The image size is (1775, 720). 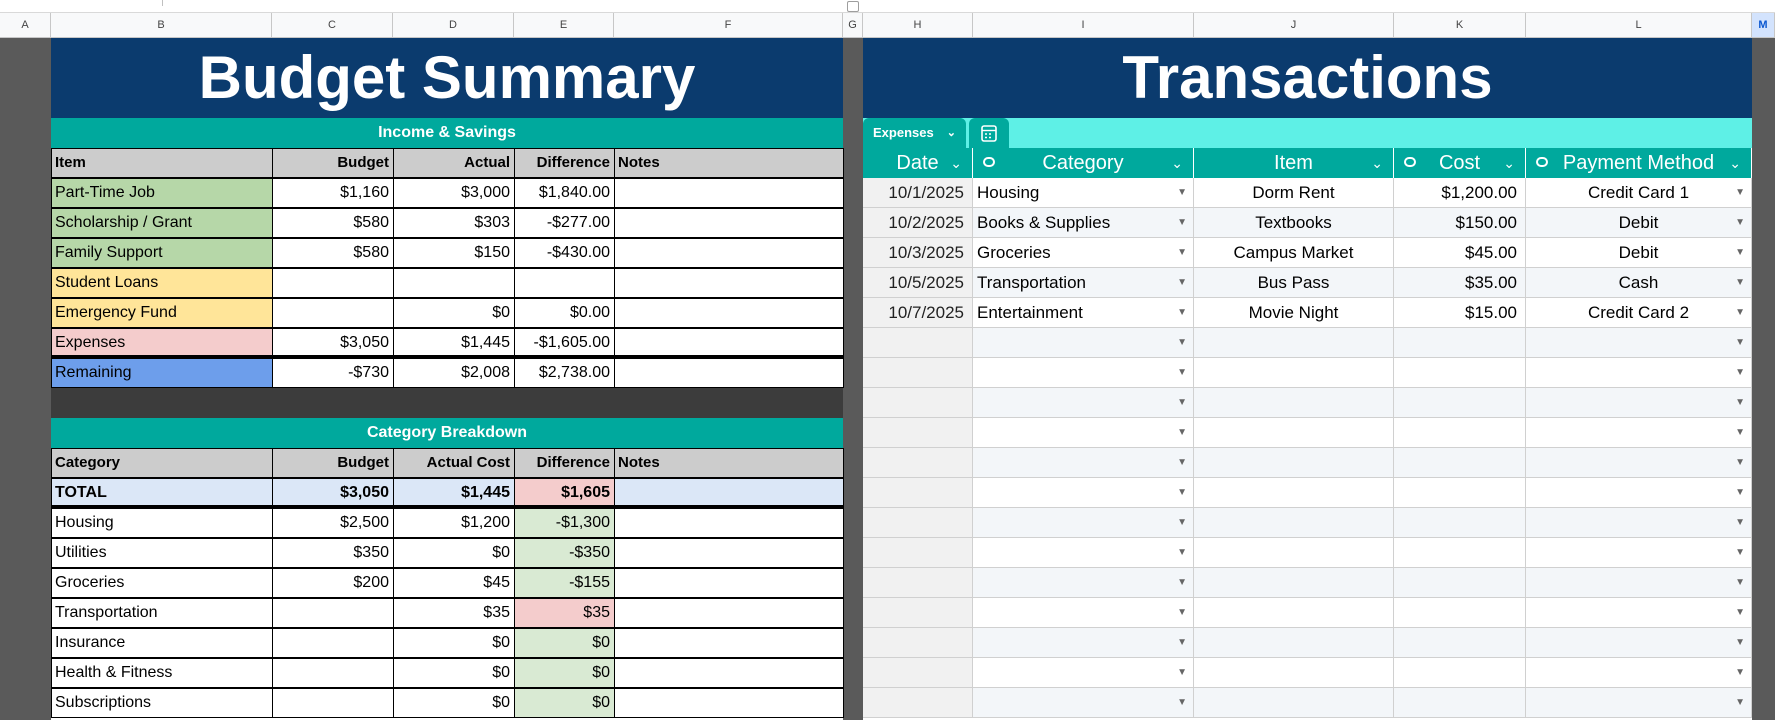 What do you see at coordinates (1294, 193) in the screenshot?
I see `tx-item: Dorm Rent` at bounding box center [1294, 193].